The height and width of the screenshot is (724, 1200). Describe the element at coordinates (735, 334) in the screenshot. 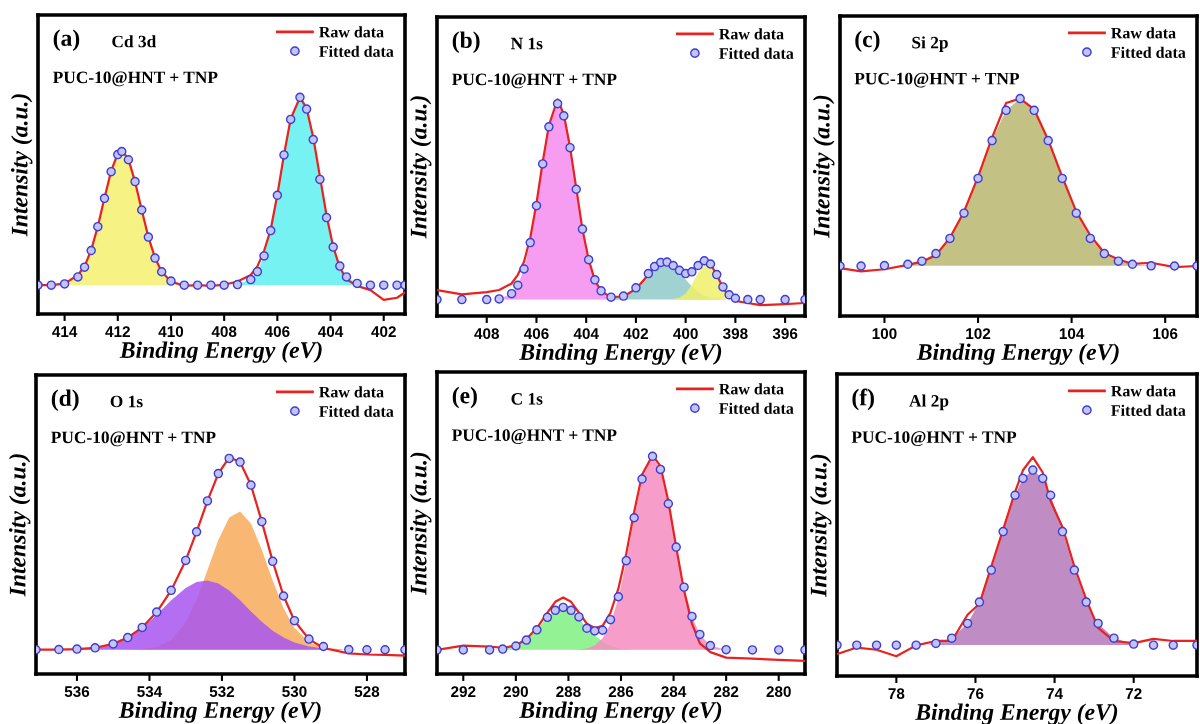

I see `x-tick-label: 398` at that location.